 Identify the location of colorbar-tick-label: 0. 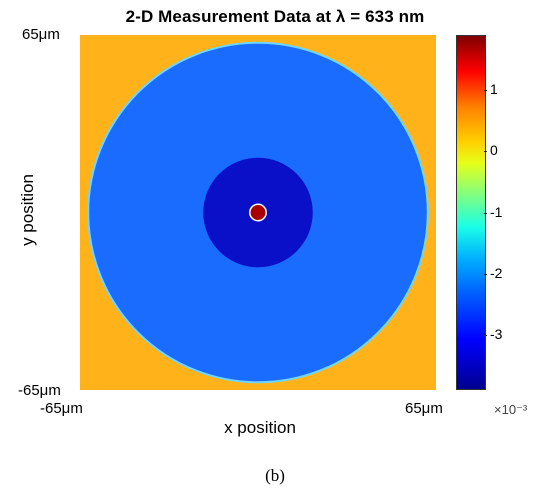
(494, 150).